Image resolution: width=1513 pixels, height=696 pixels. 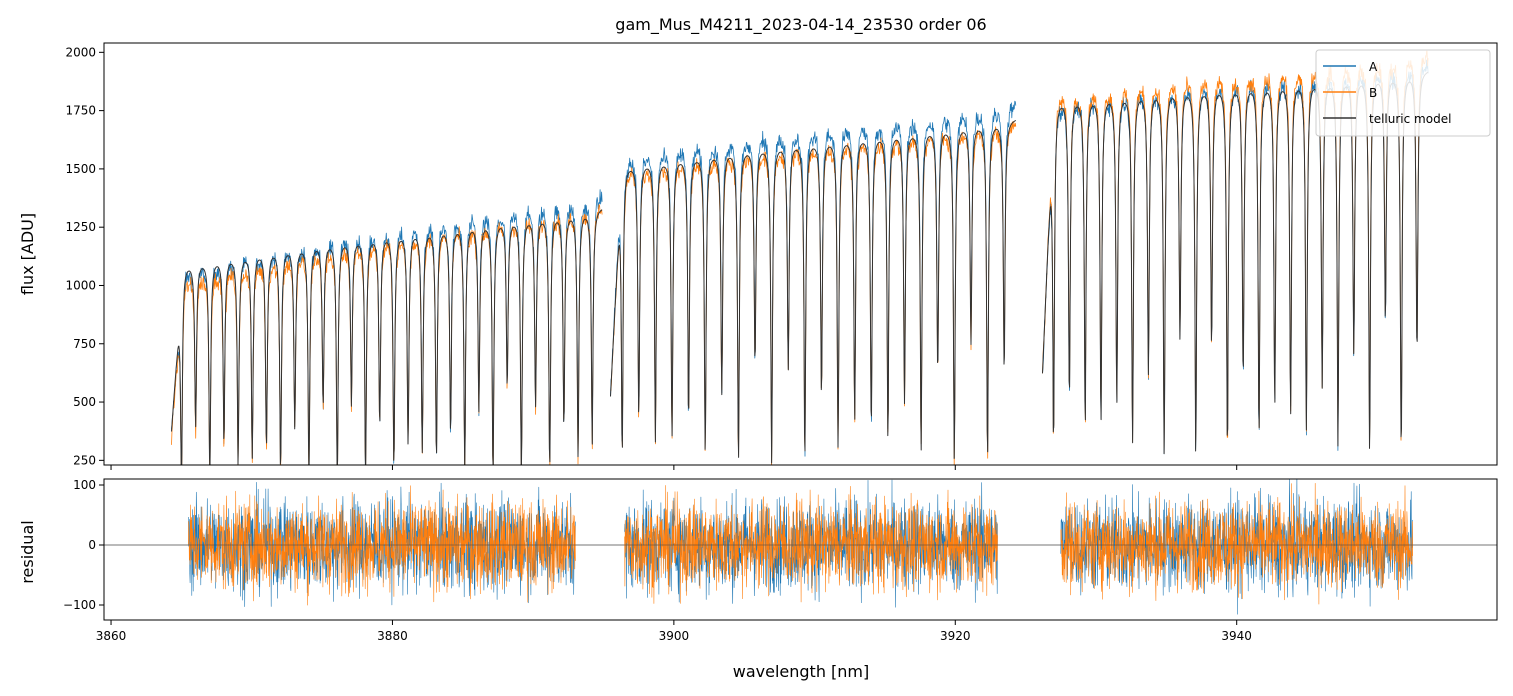 I want to click on flux-y-tick-label: 1000, so click(x=80, y=285).